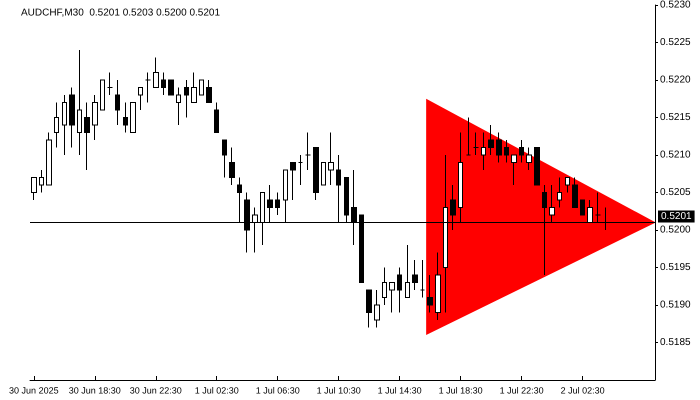 Image resolution: width=700 pixels, height=400 pixels. What do you see at coordinates (676, 117) in the screenshot?
I see `y-tick-label: 0.5215` at bounding box center [676, 117].